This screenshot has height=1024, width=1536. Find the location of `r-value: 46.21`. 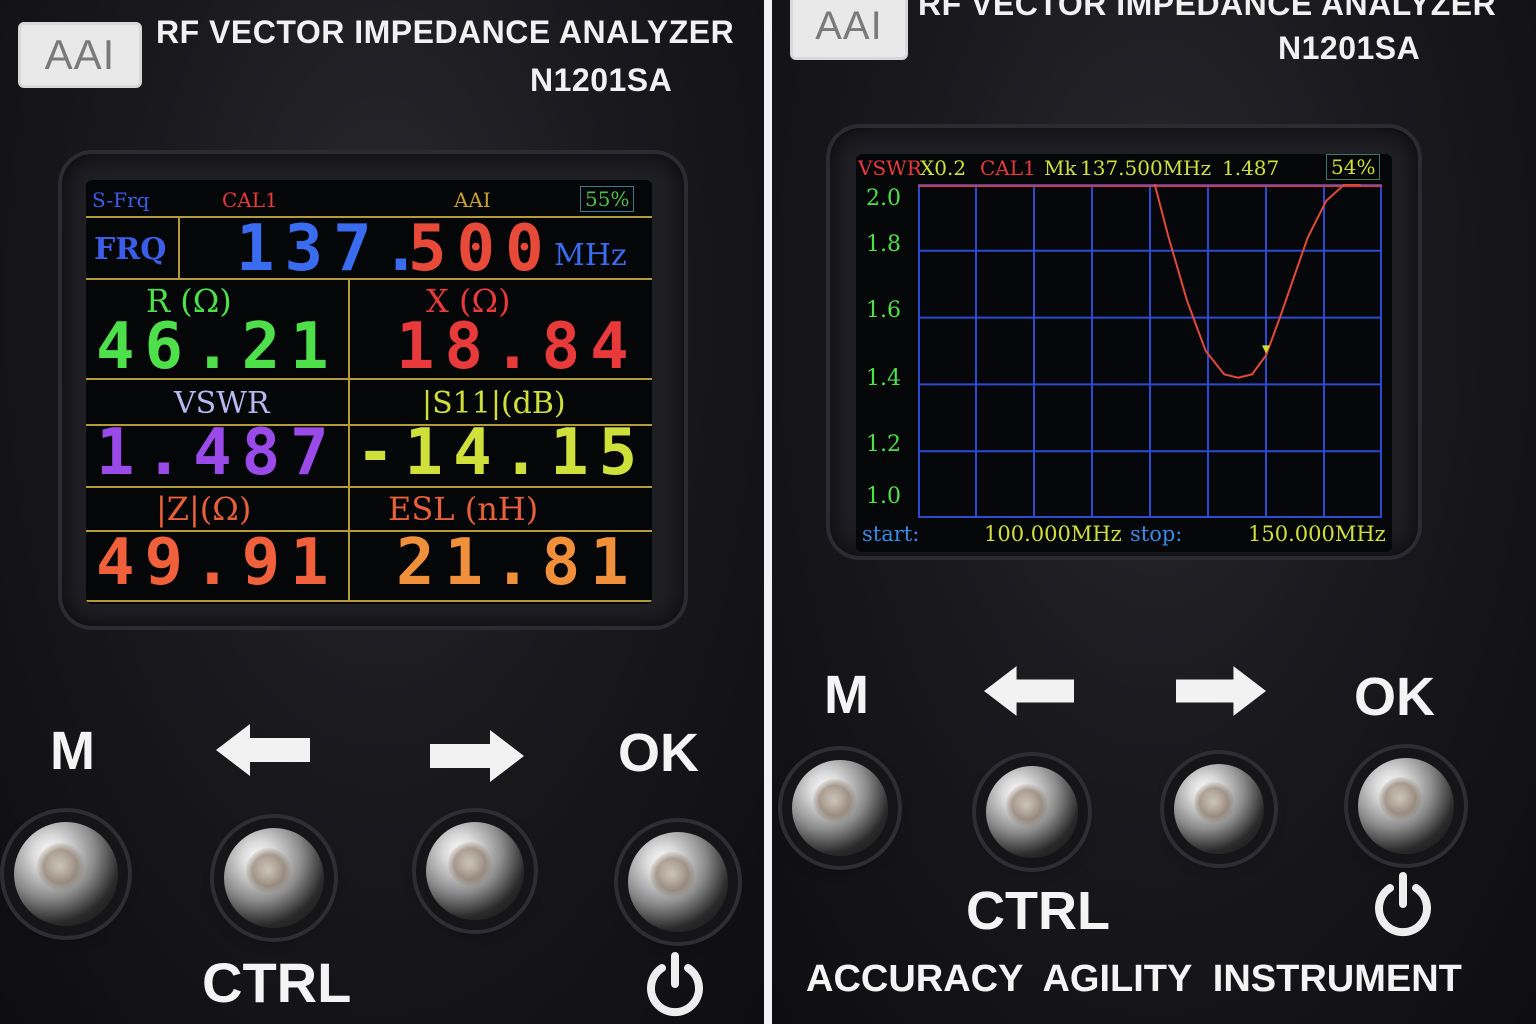

r-value: 46.21 is located at coordinates (217, 347).